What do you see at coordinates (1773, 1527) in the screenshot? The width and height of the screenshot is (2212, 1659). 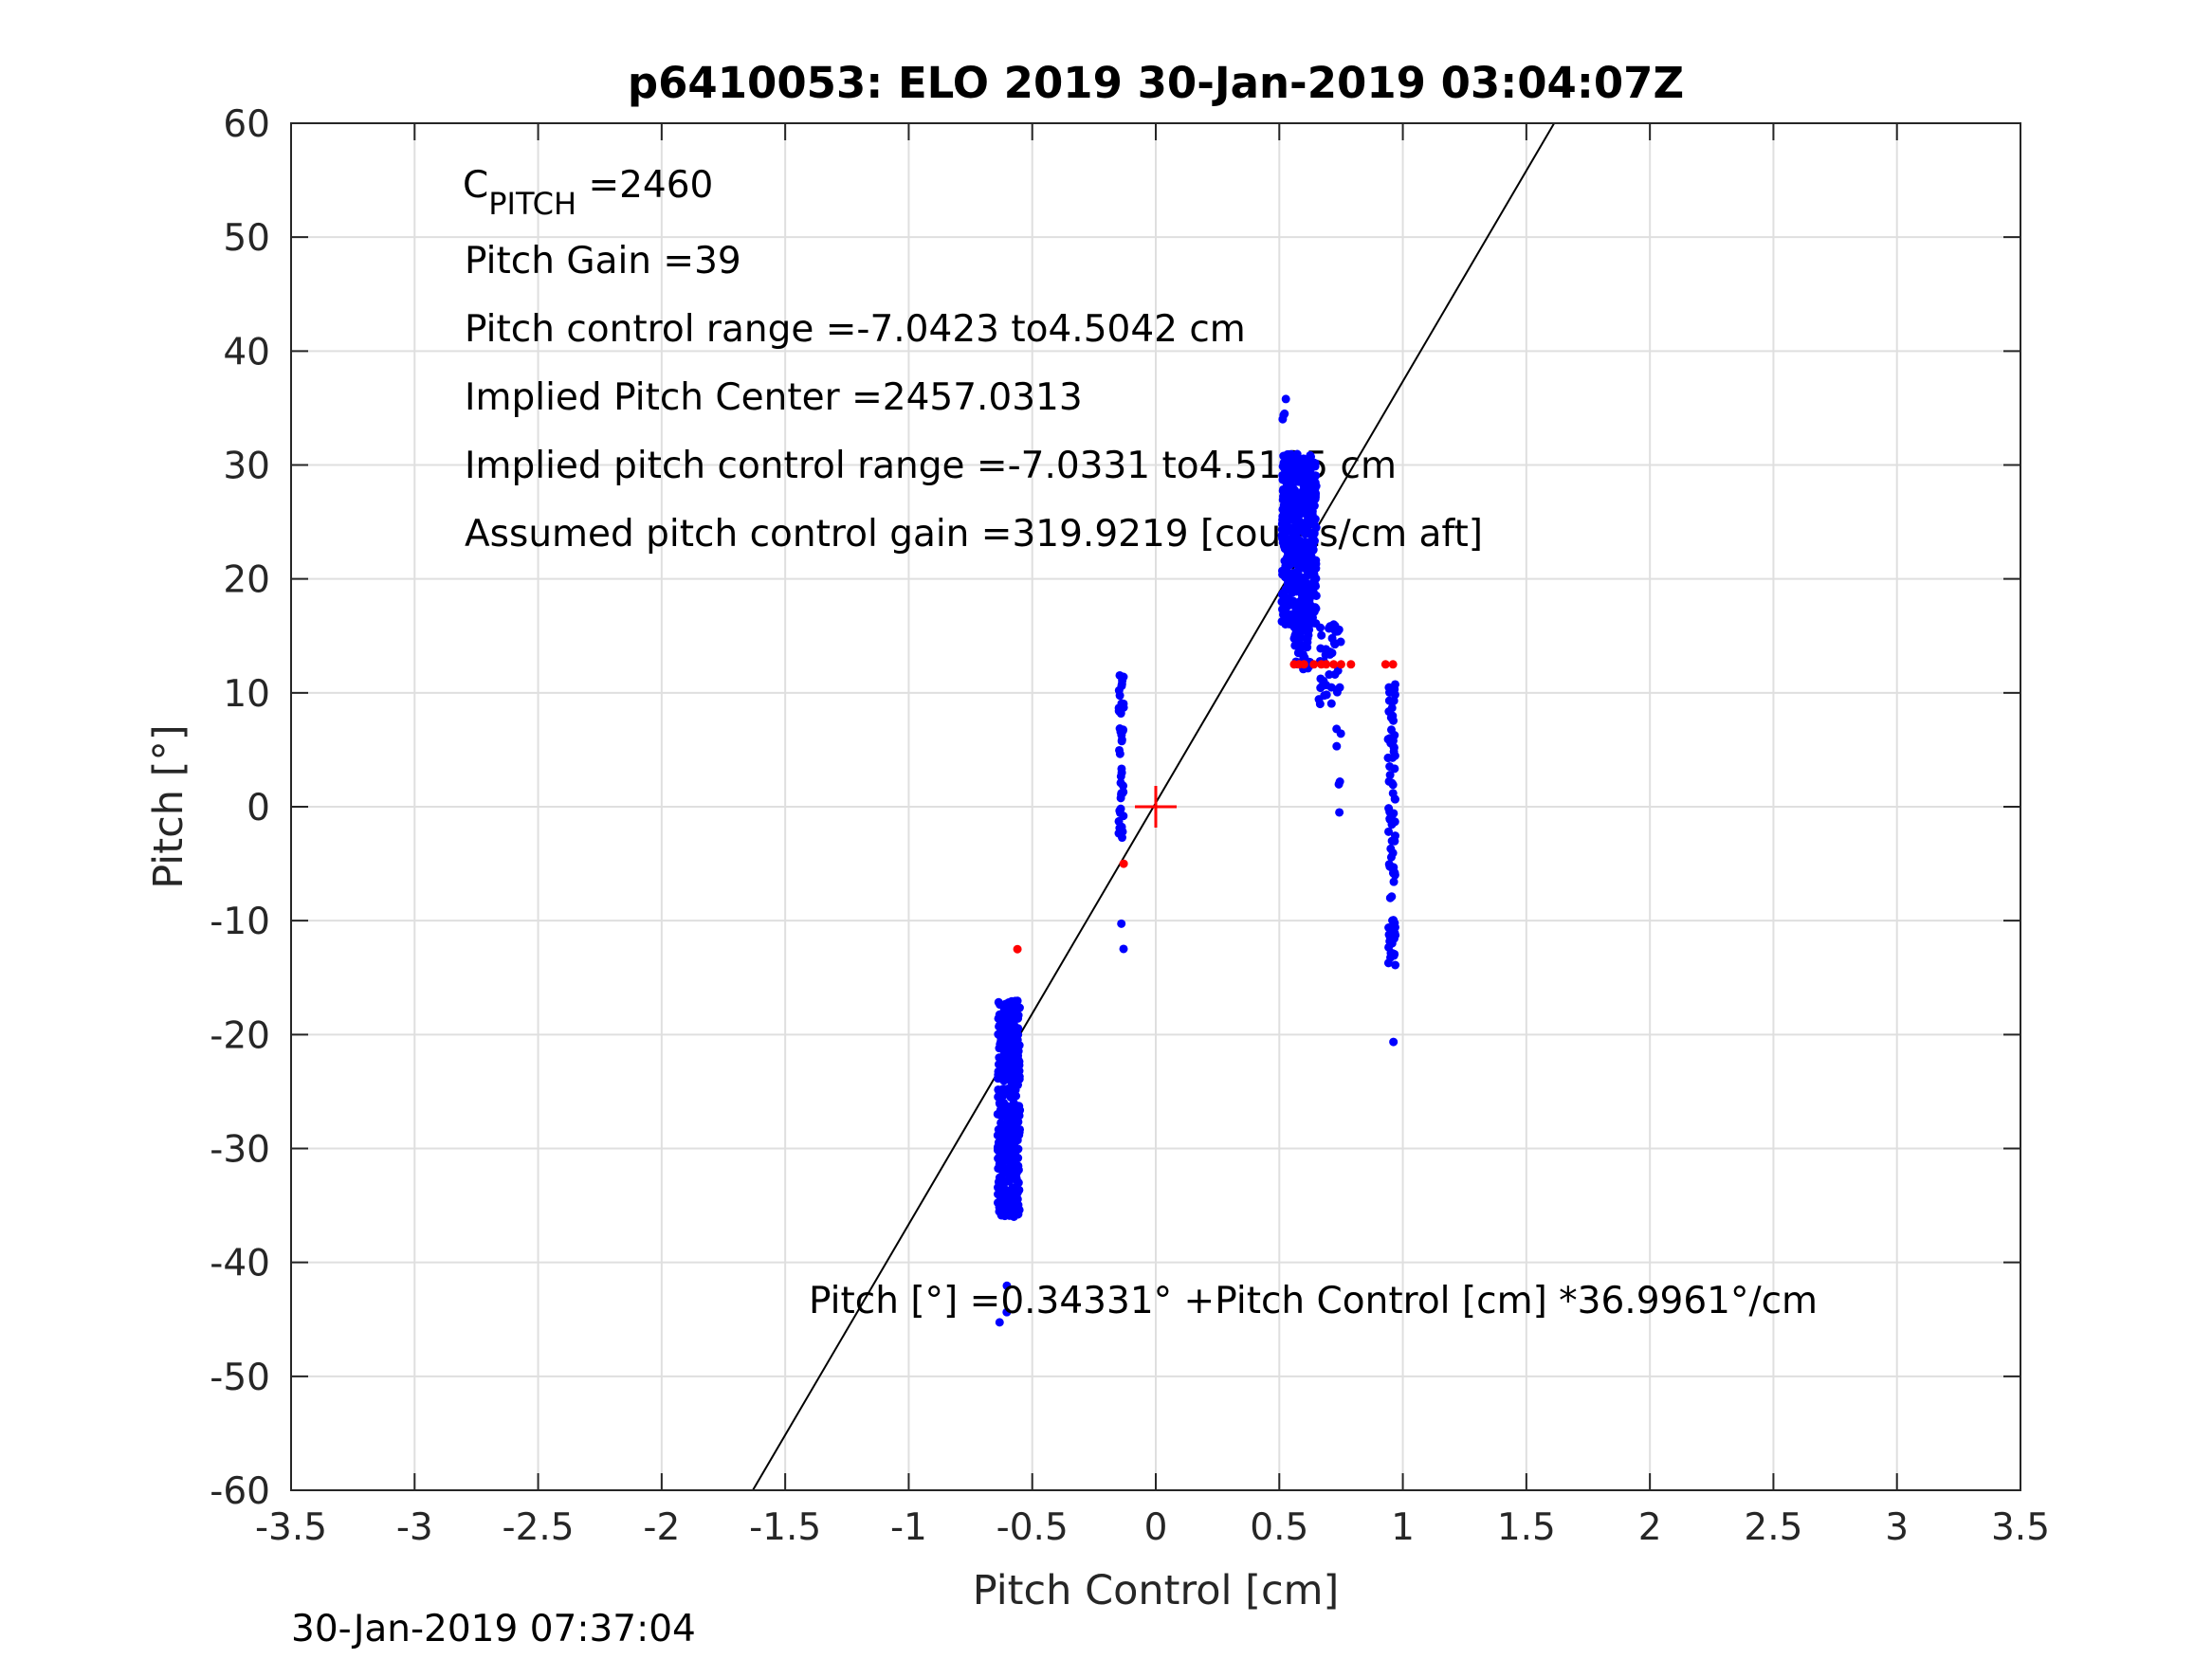 I see `x-tick-label: 2.5` at bounding box center [1773, 1527].